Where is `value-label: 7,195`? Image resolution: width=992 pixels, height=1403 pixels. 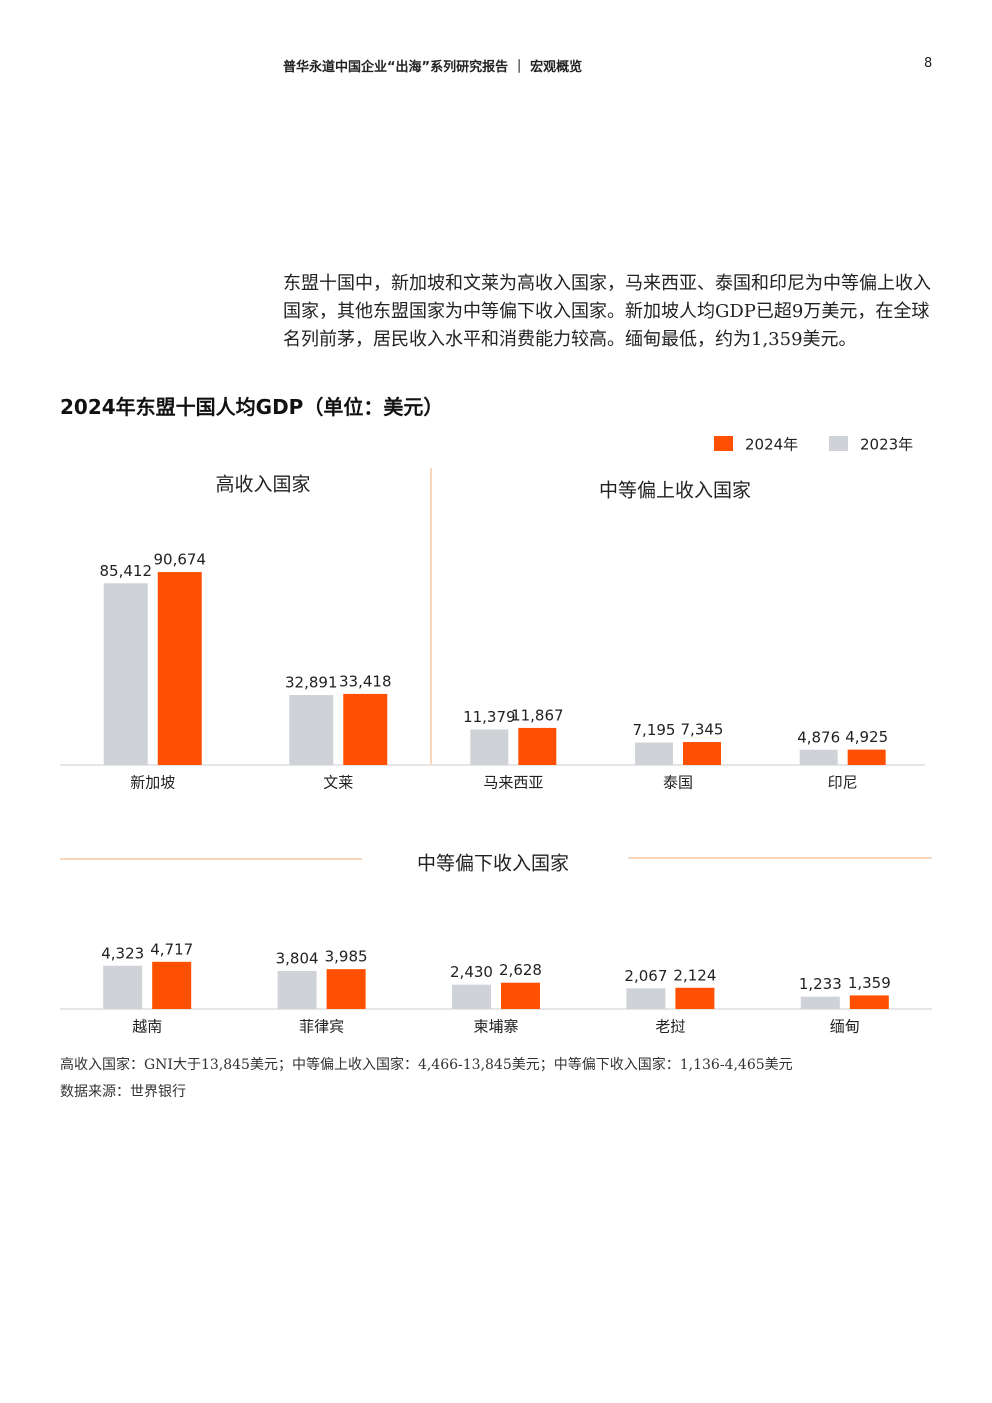 value-label: 7,195 is located at coordinates (654, 730).